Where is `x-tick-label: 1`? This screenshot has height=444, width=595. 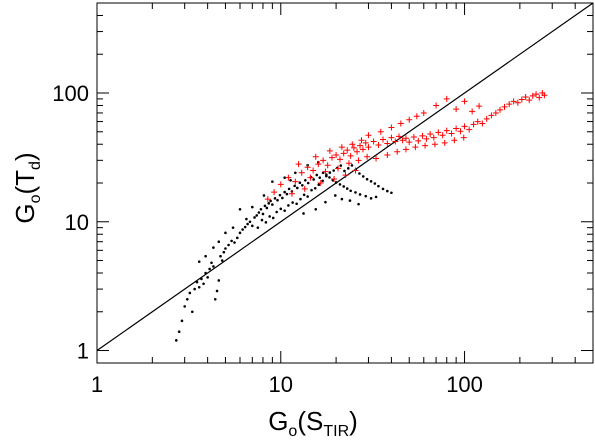
x-tick-label: 1 is located at coordinates (97, 384).